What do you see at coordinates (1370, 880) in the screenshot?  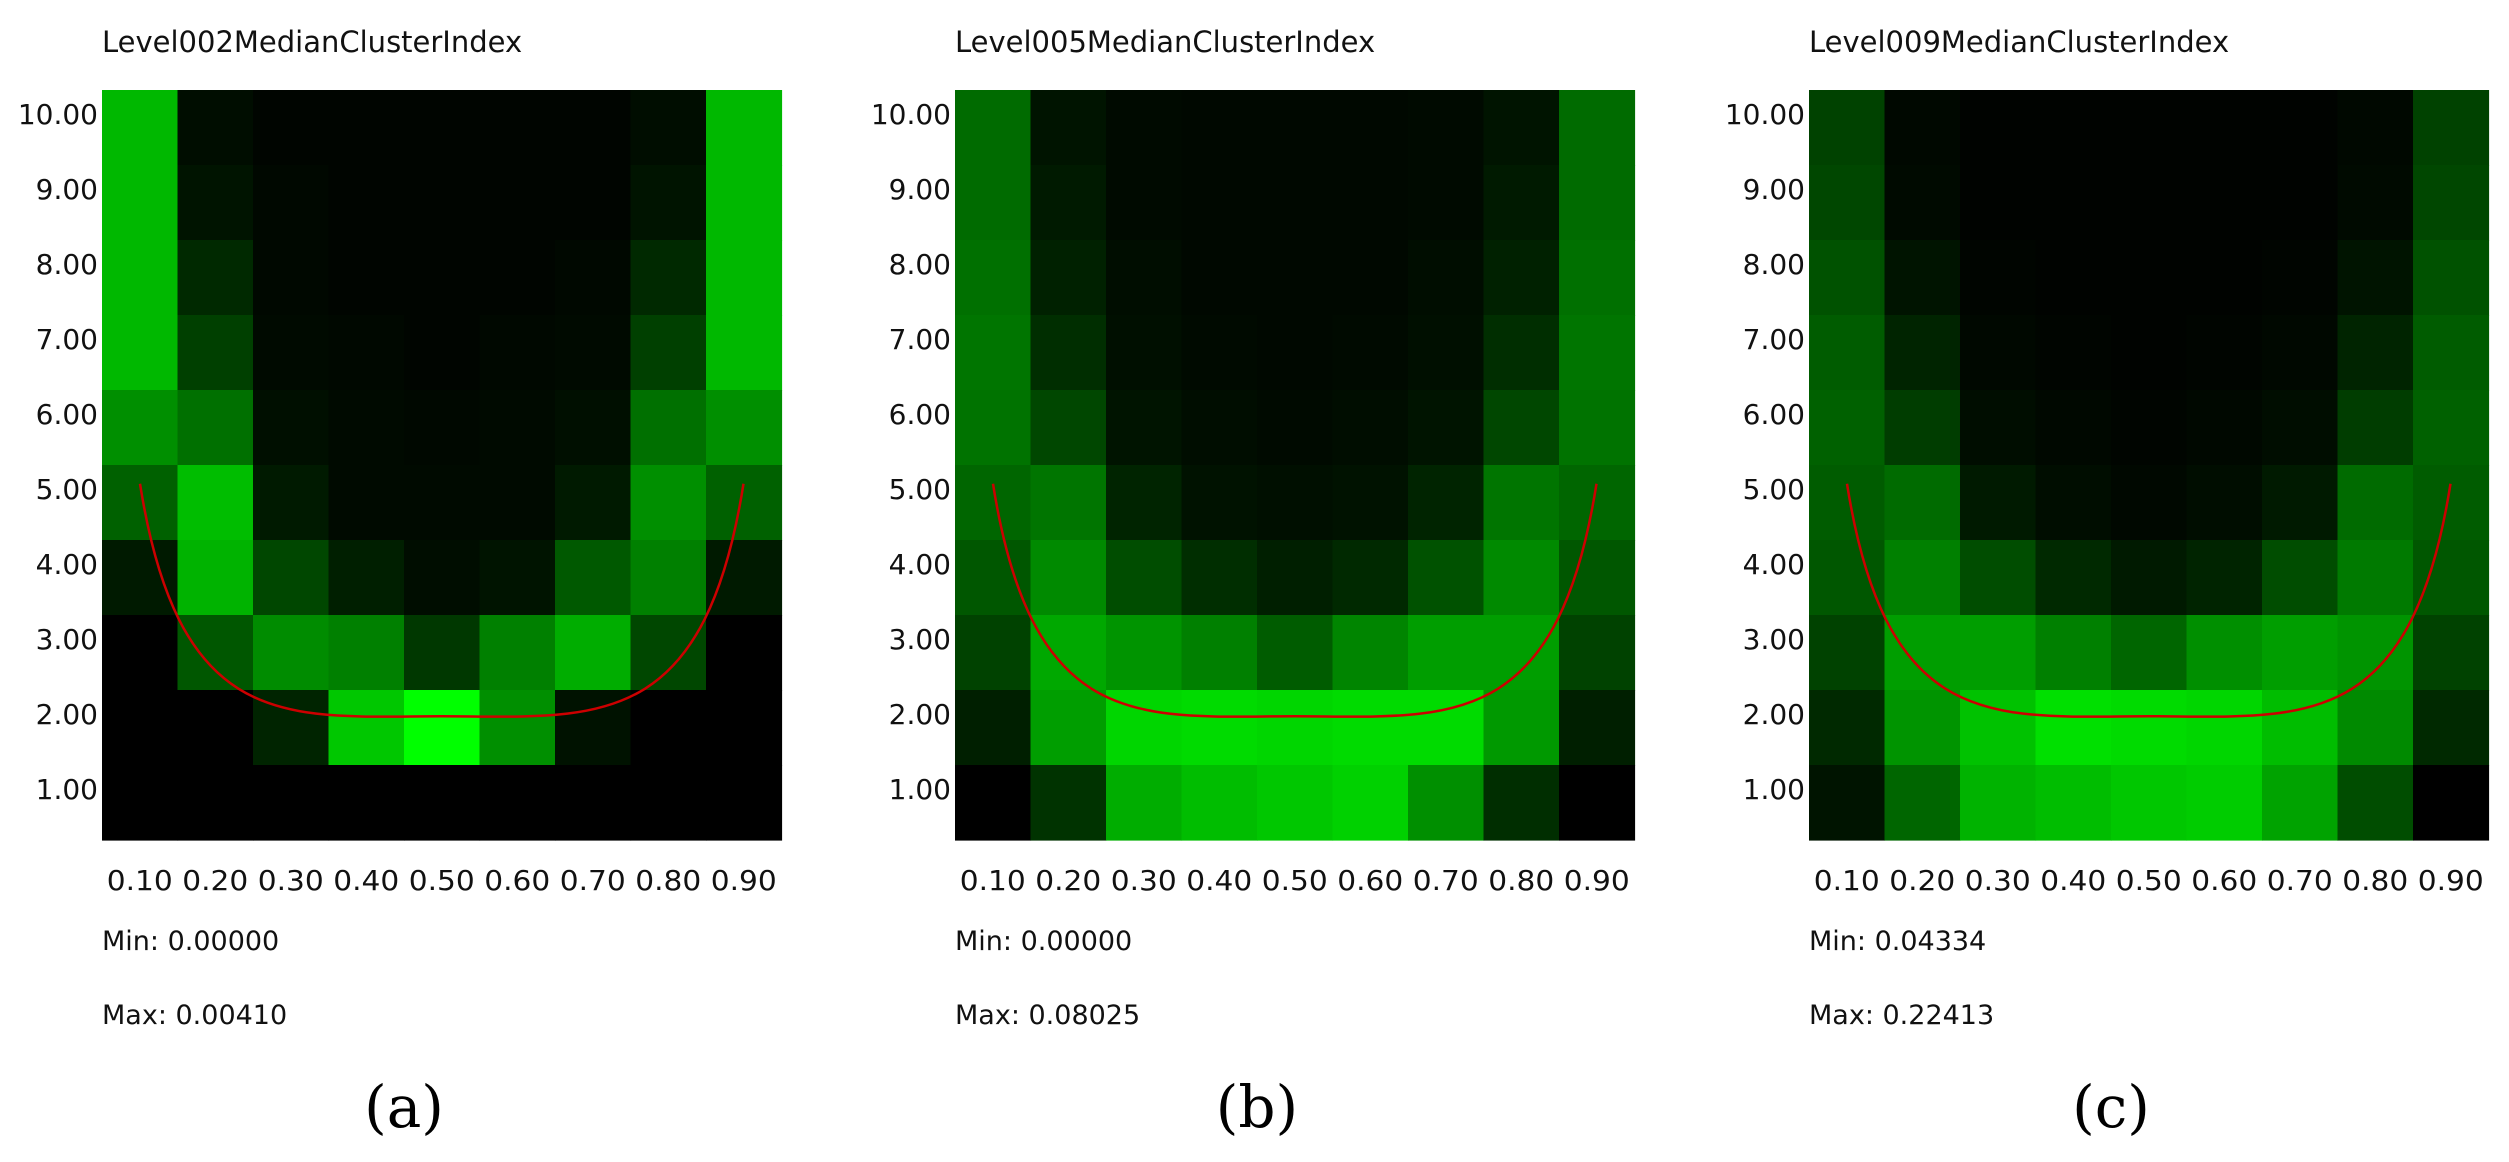 I see `x-tick-label: 0.60` at bounding box center [1370, 880].